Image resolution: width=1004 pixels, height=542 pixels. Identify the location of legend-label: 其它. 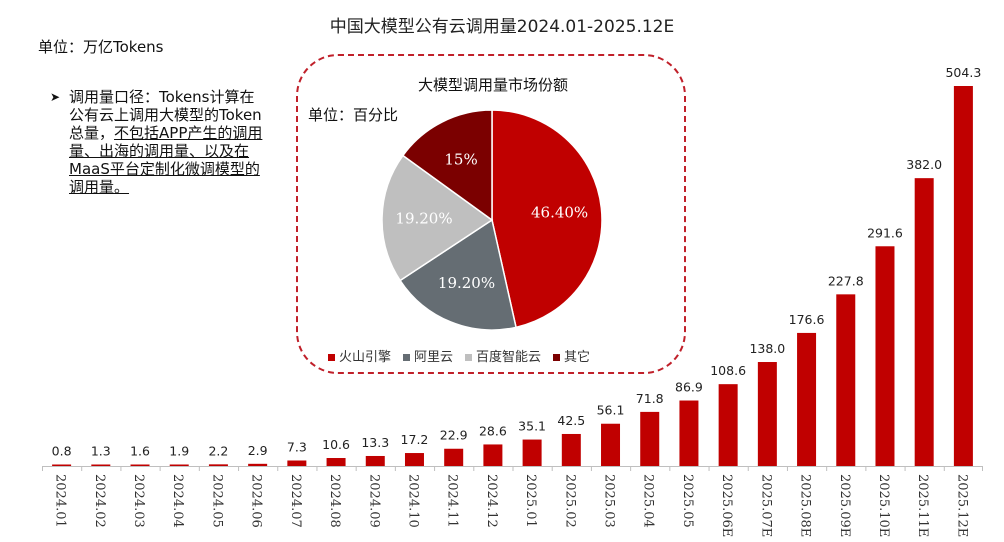
(577, 357).